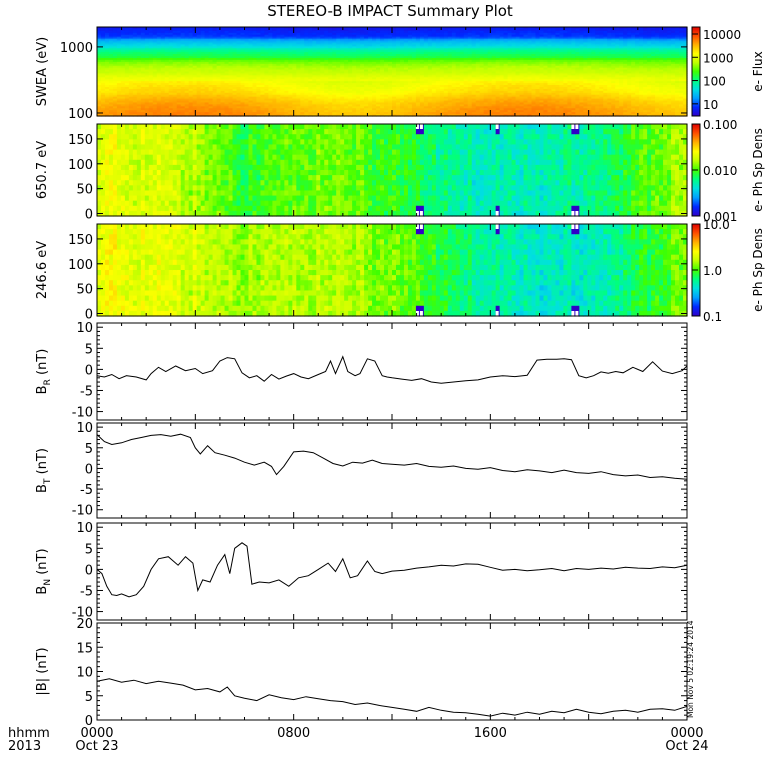 The height and width of the screenshot is (780, 780). What do you see at coordinates (392, 697) in the screenshot?
I see `panel-7-trace` at bounding box center [392, 697].